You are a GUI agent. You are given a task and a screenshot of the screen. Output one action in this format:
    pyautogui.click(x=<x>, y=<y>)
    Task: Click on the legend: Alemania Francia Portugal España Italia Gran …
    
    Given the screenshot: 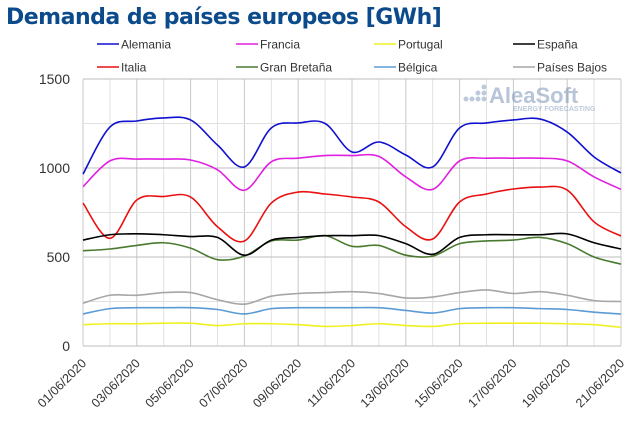 What is the action you would take?
    pyautogui.click(x=352, y=56)
    